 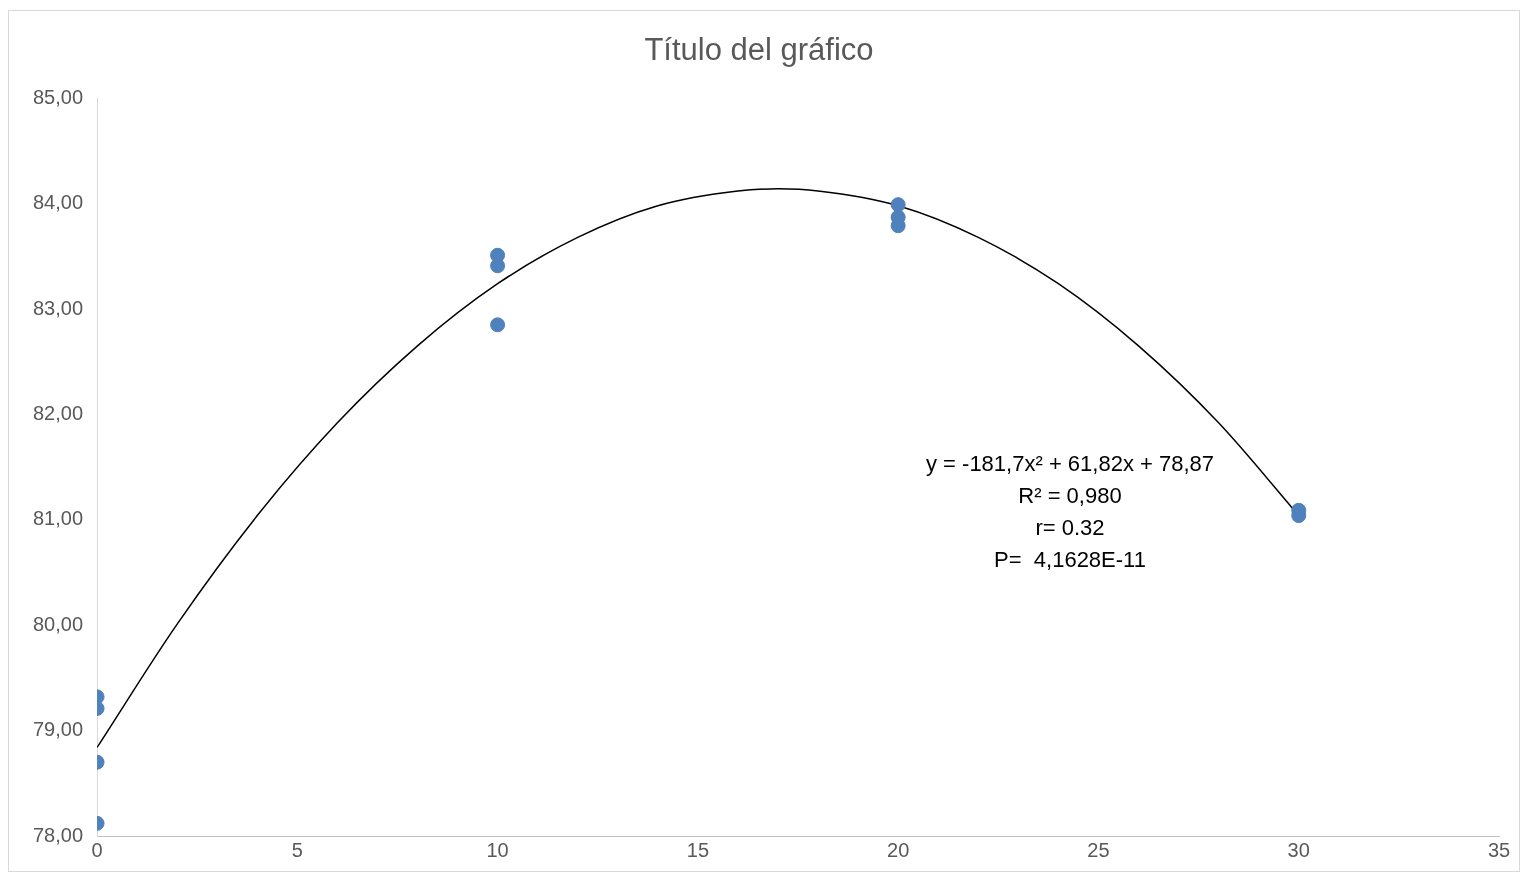 What do you see at coordinates (297, 849) in the screenshot?
I see `x-tick-label: 5` at bounding box center [297, 849].